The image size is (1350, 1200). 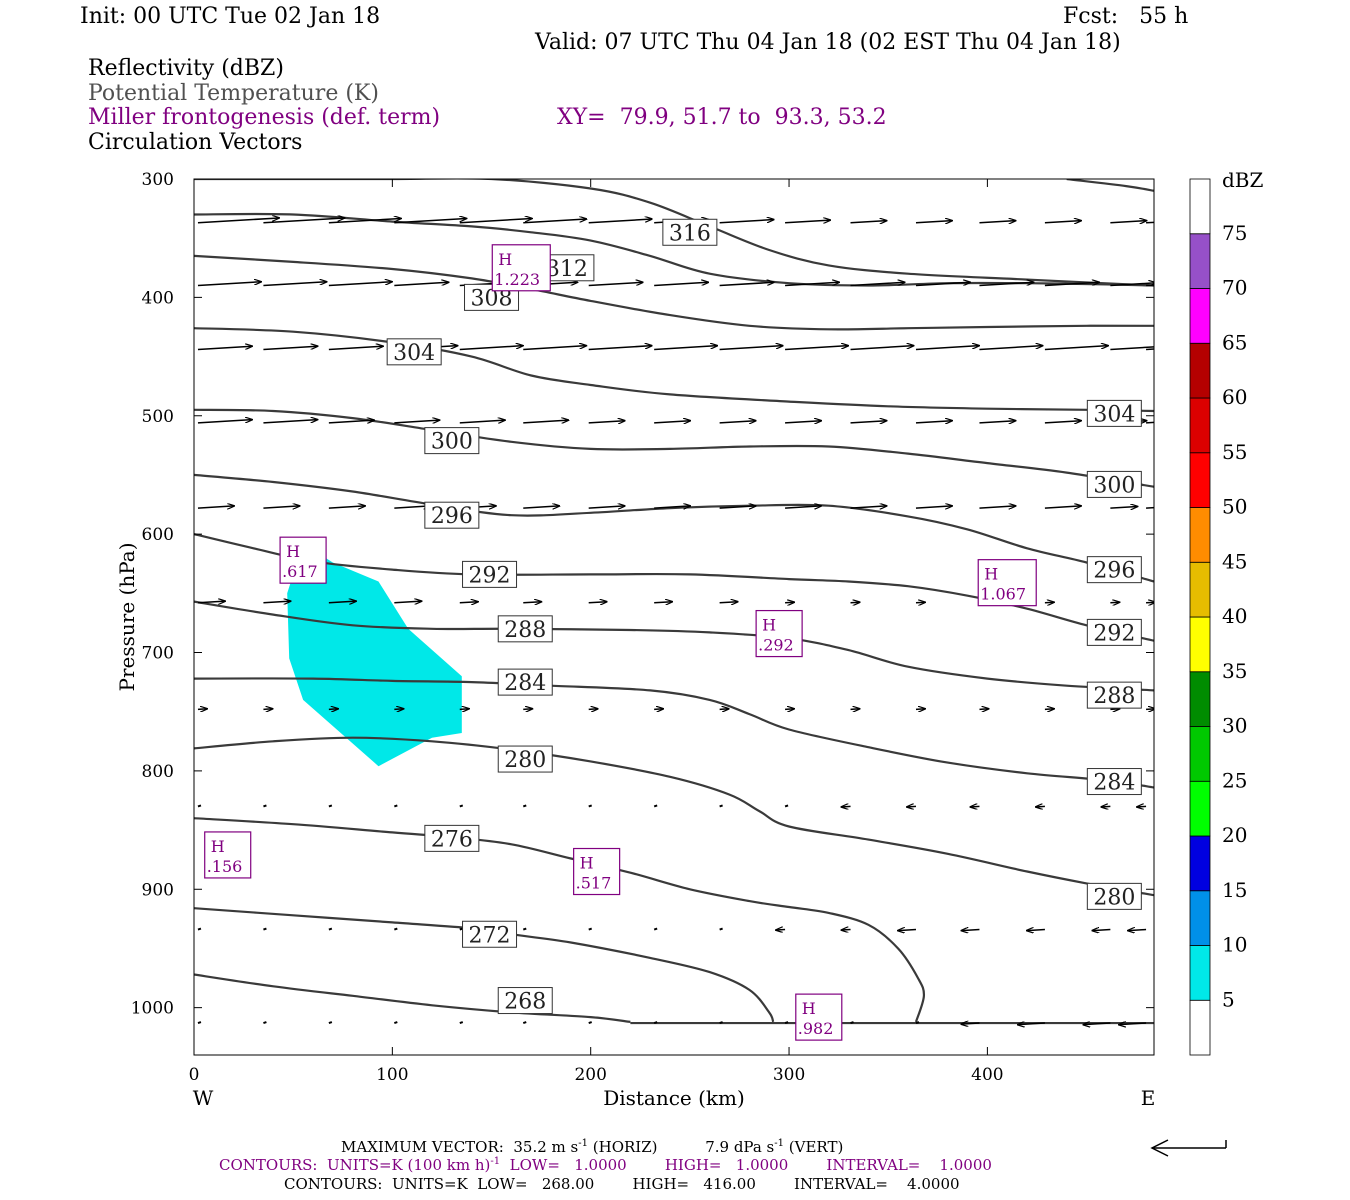 What do you see at coordinates (392, 1075) in the screenshot?
I see `x-tick-label: 100` at bounding box center [392, 1075].